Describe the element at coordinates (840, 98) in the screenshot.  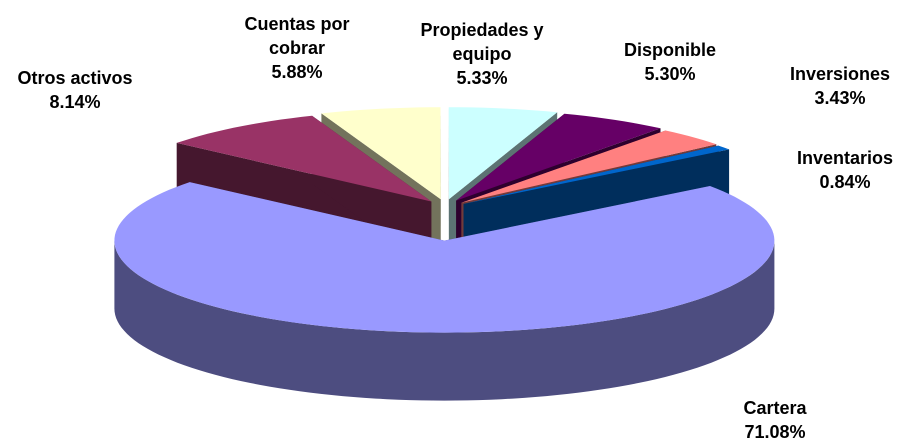
I see `value-label: 3.43%` at that location.